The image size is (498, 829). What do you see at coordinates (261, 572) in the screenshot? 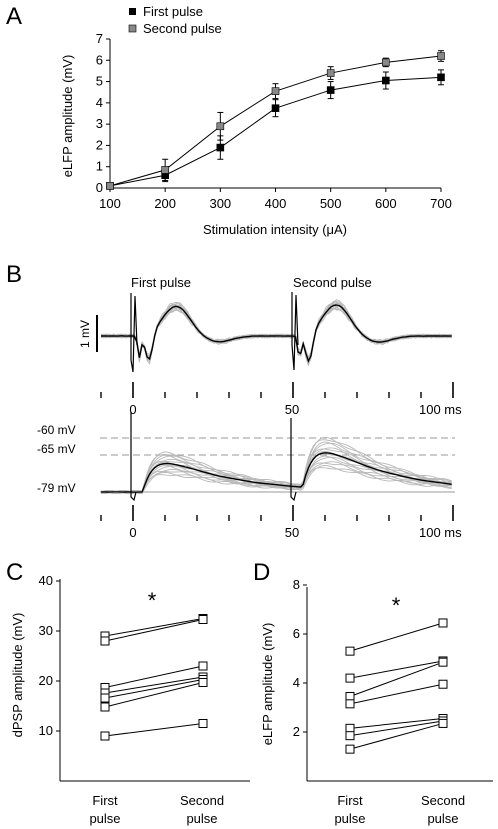
I see `panel-d-letter: D` at bounding box center [261, 572].